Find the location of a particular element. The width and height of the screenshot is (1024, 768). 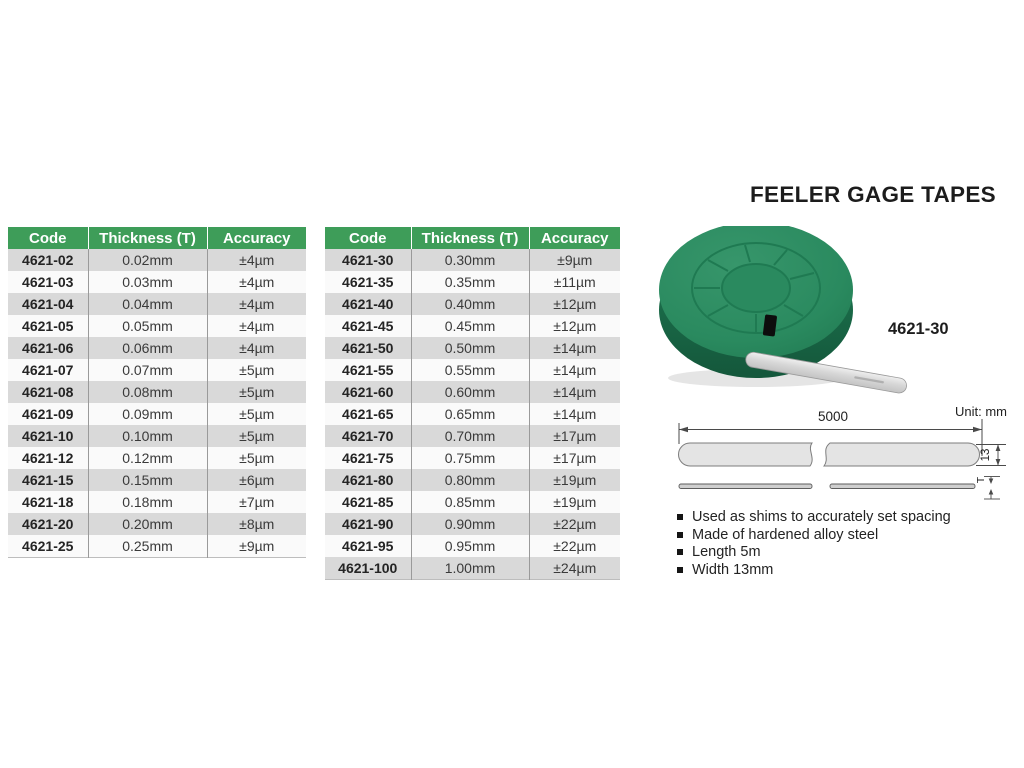

steel-tape-strip is located at coordinates (826, 372).